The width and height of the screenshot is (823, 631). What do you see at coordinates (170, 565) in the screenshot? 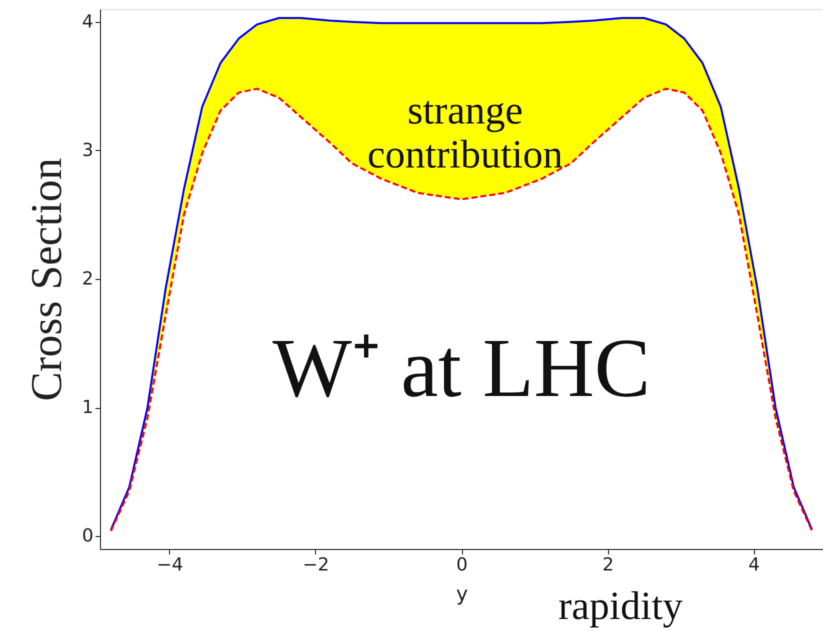
I see `x-tick-label: −4` at bounding box center [170, 565].